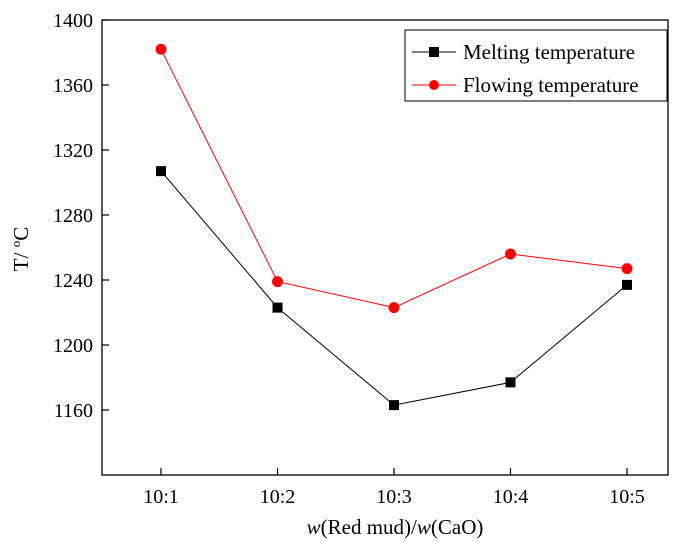 The width and height of the screenshot is (676, 542). Describe the element at coordinates (511, 497) in the screenshot. I see `x-tick-label: 10:4` at that location.